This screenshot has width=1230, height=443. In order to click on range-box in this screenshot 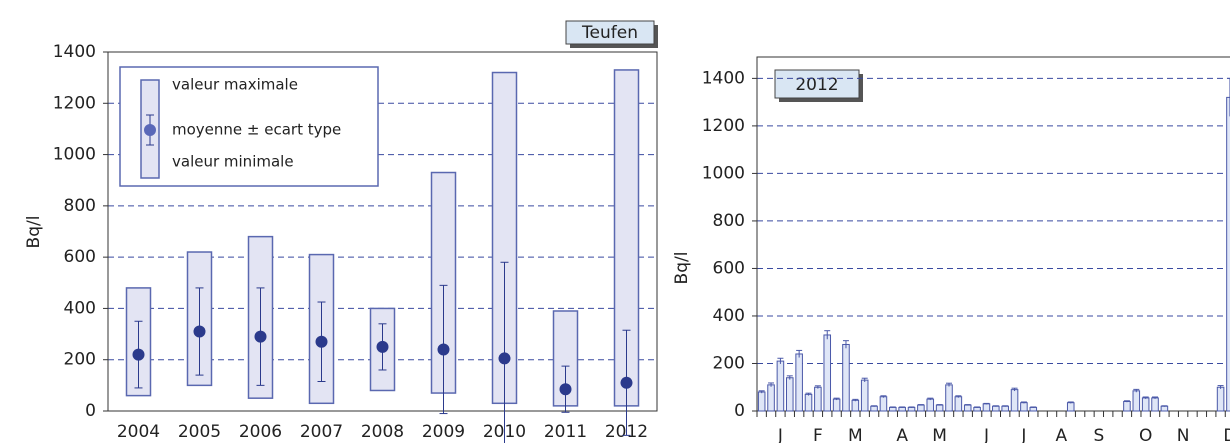, I will do `click(382, 349)`.